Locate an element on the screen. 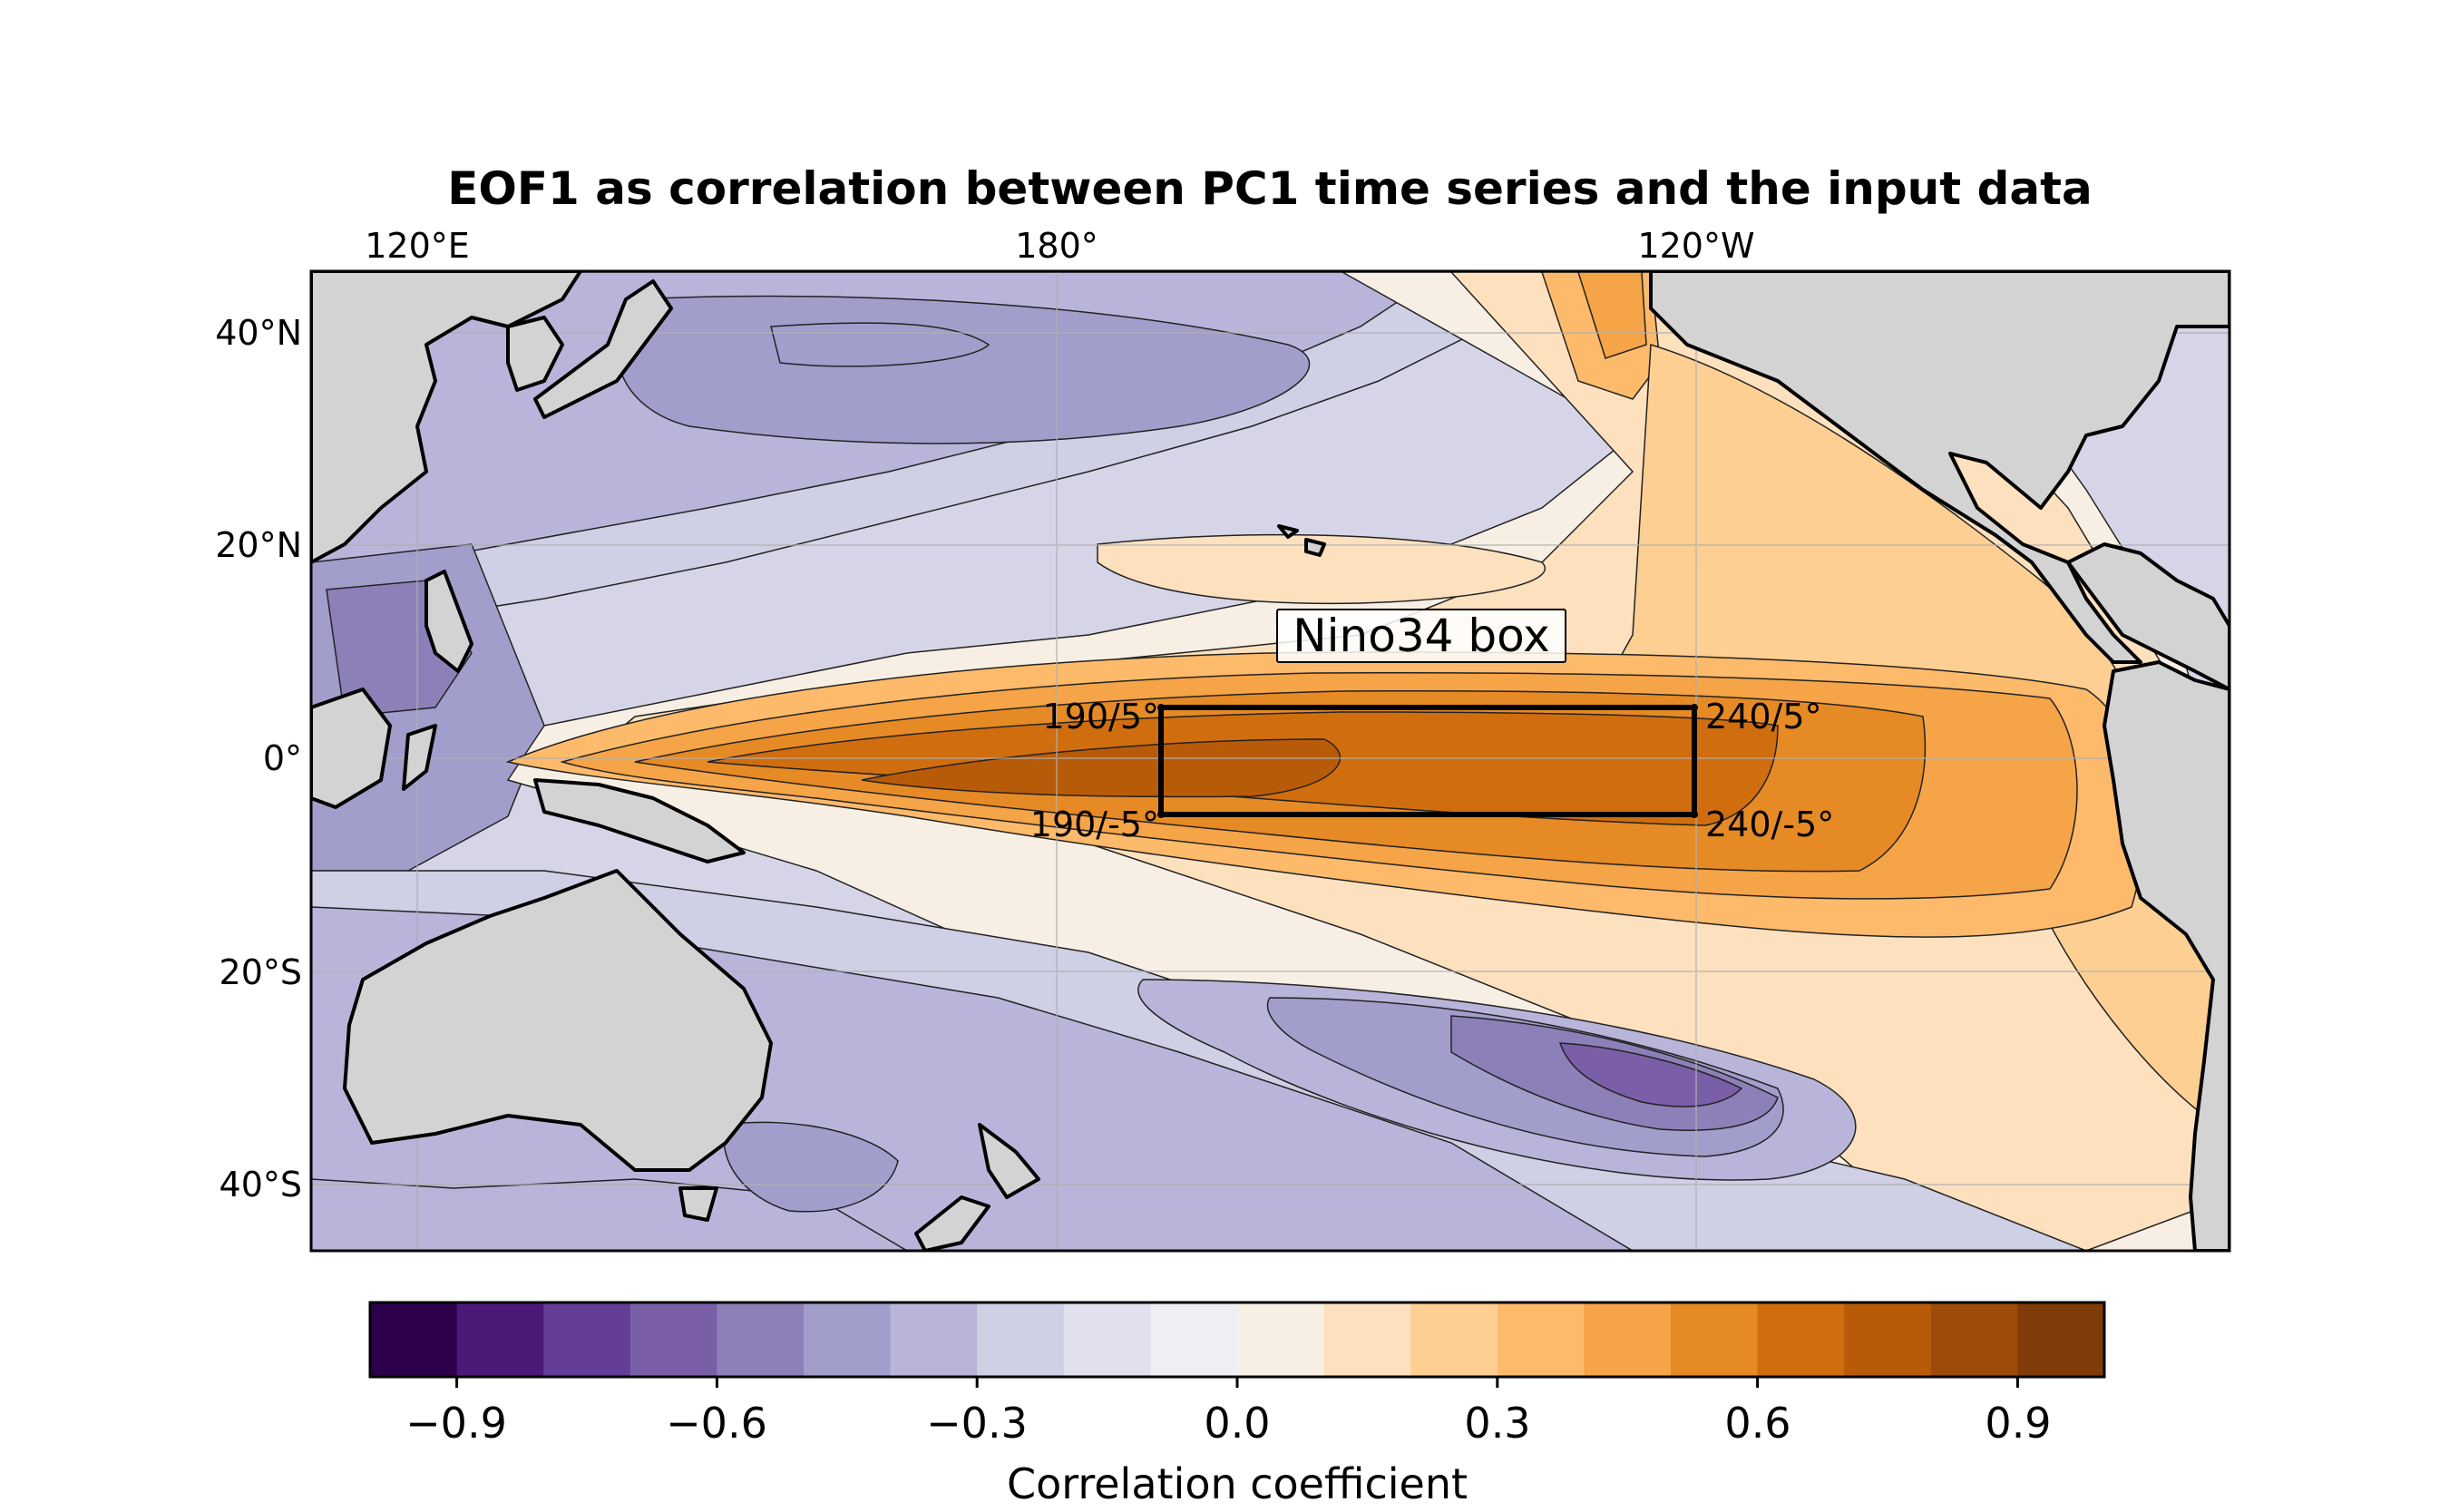 This screenshot has height=1512, width=2449. lon-label-120e: 120°E is located at coordinates (417, 246).